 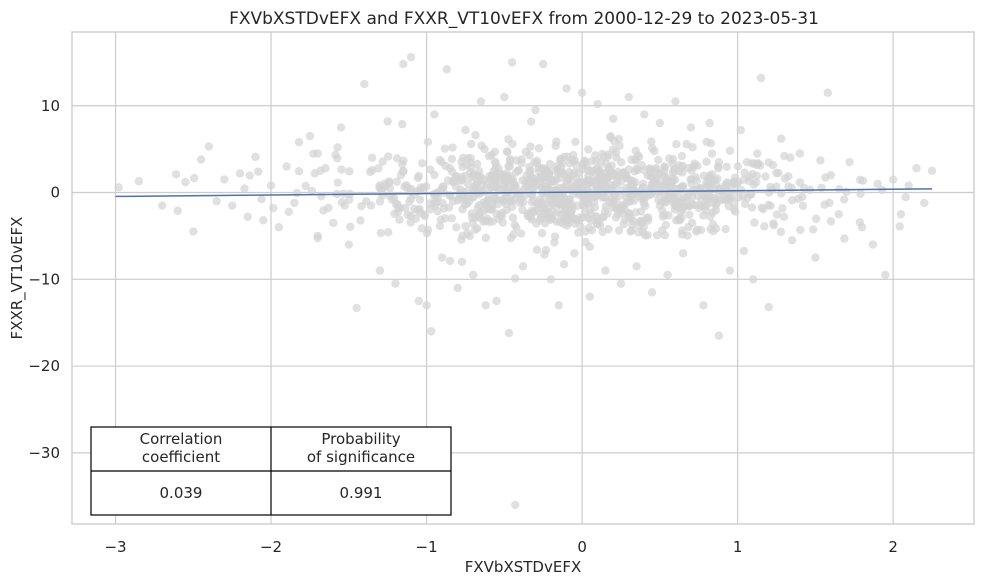 What do you see at coordinates (50, 106) in the screenshot?
I see `y-tick-label: 10` at bounding box center [50, 106].